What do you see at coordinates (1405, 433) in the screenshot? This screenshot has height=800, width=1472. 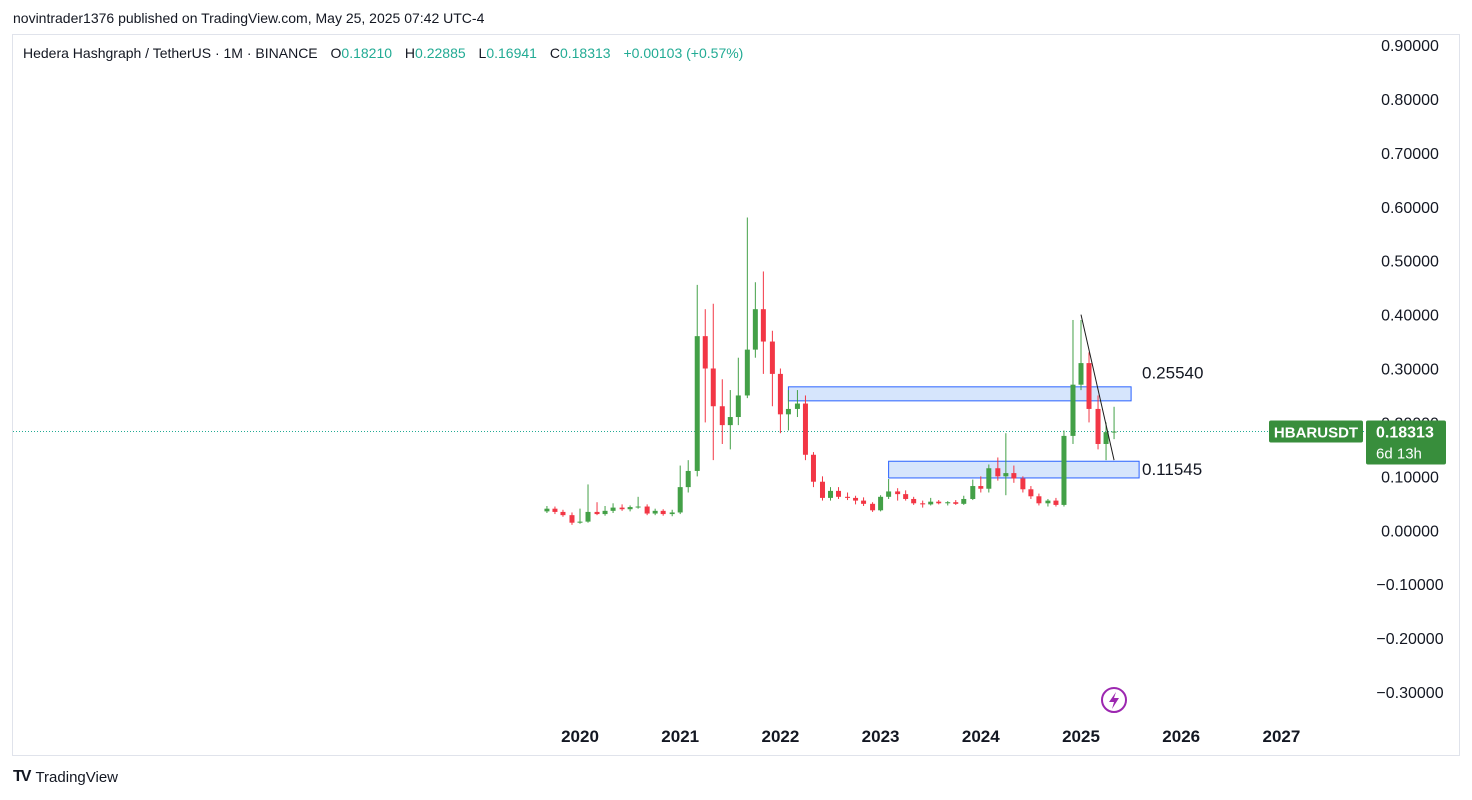 I see `price-badge-value: 0.18313` at bounding box center [1405, 433].